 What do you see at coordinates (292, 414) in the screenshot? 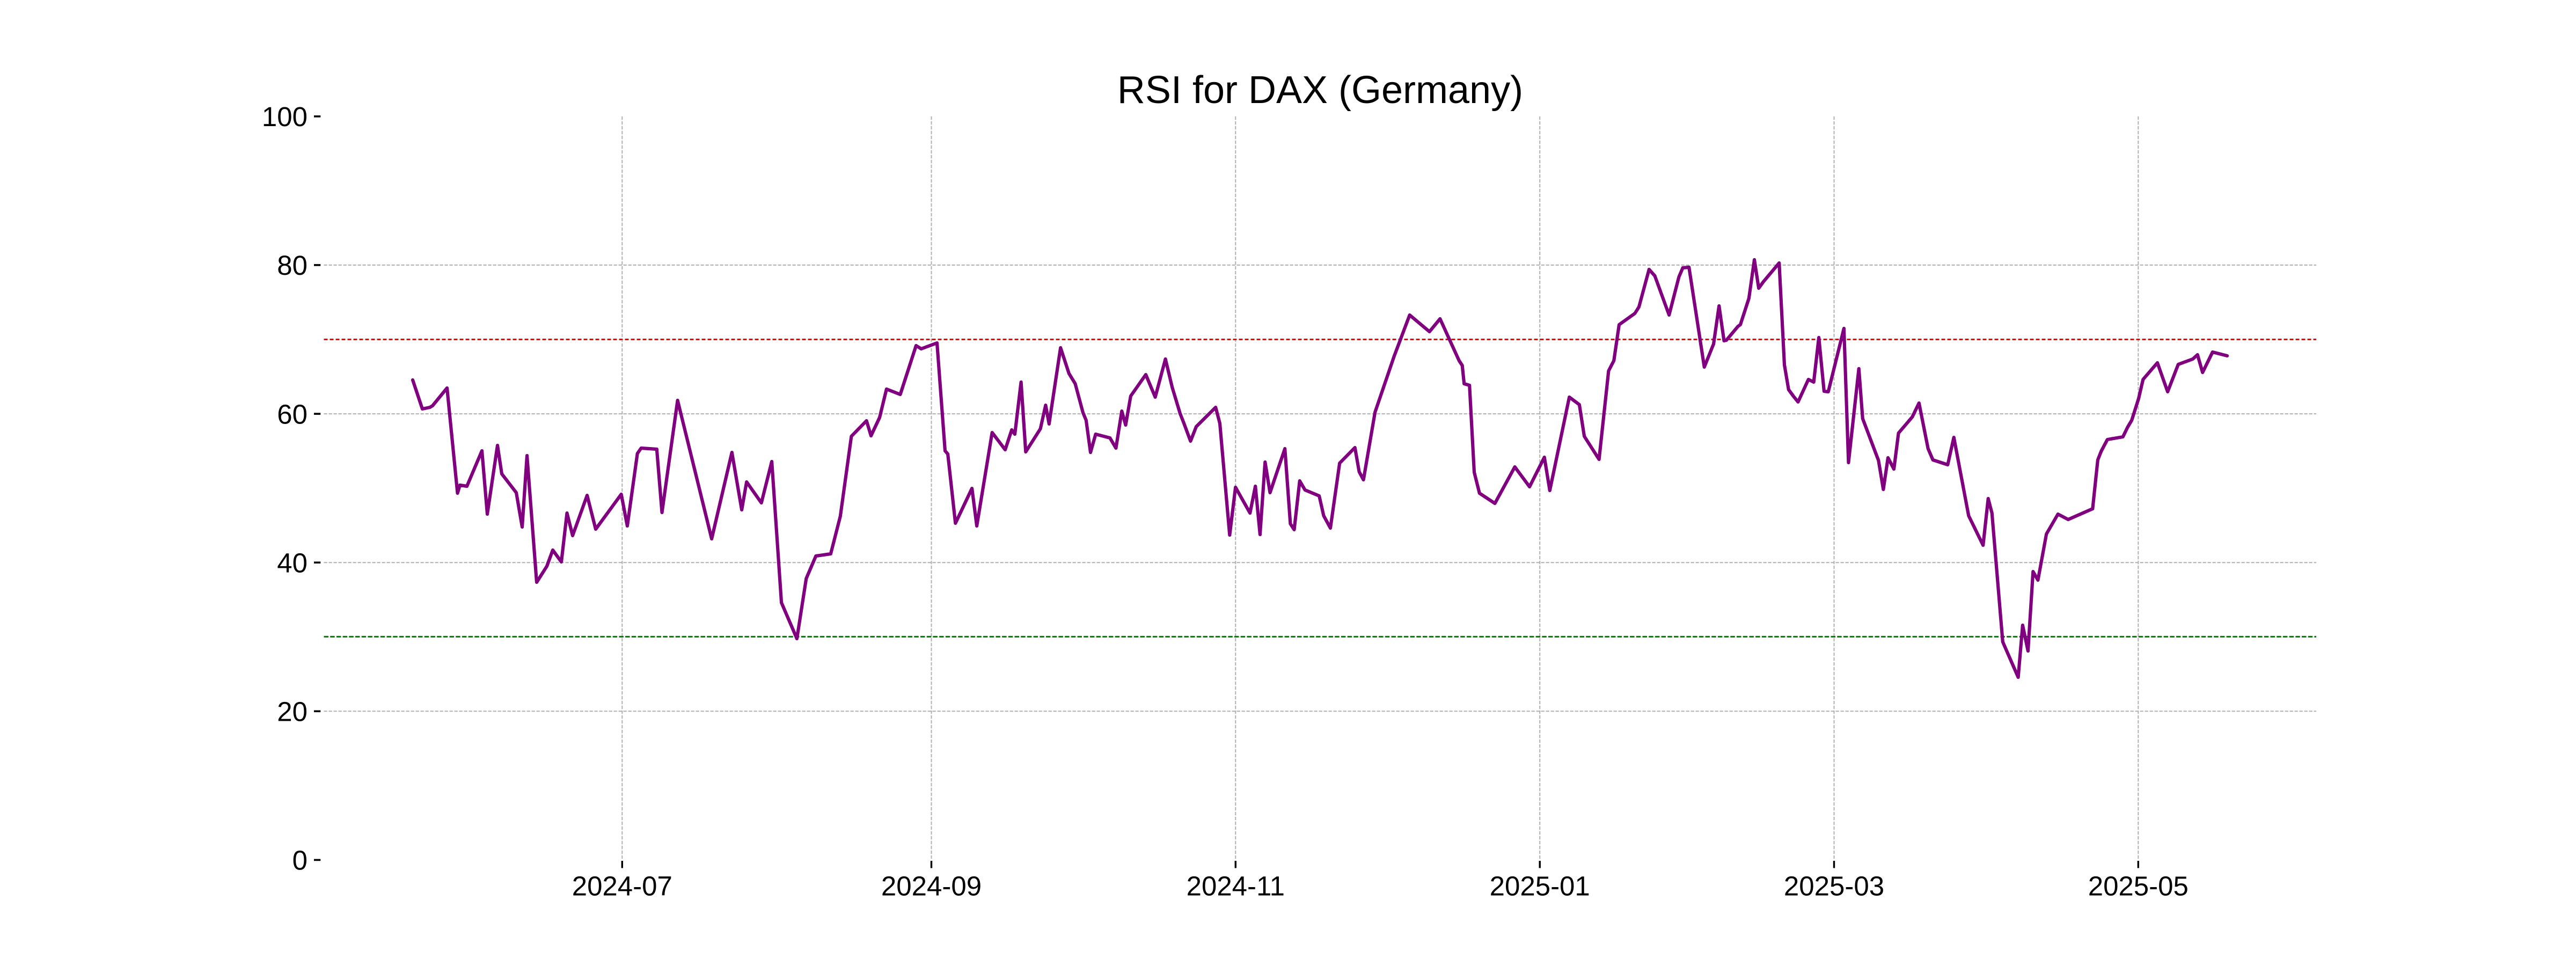
I see `svg-text: 60` at bounding box center [292, 414].